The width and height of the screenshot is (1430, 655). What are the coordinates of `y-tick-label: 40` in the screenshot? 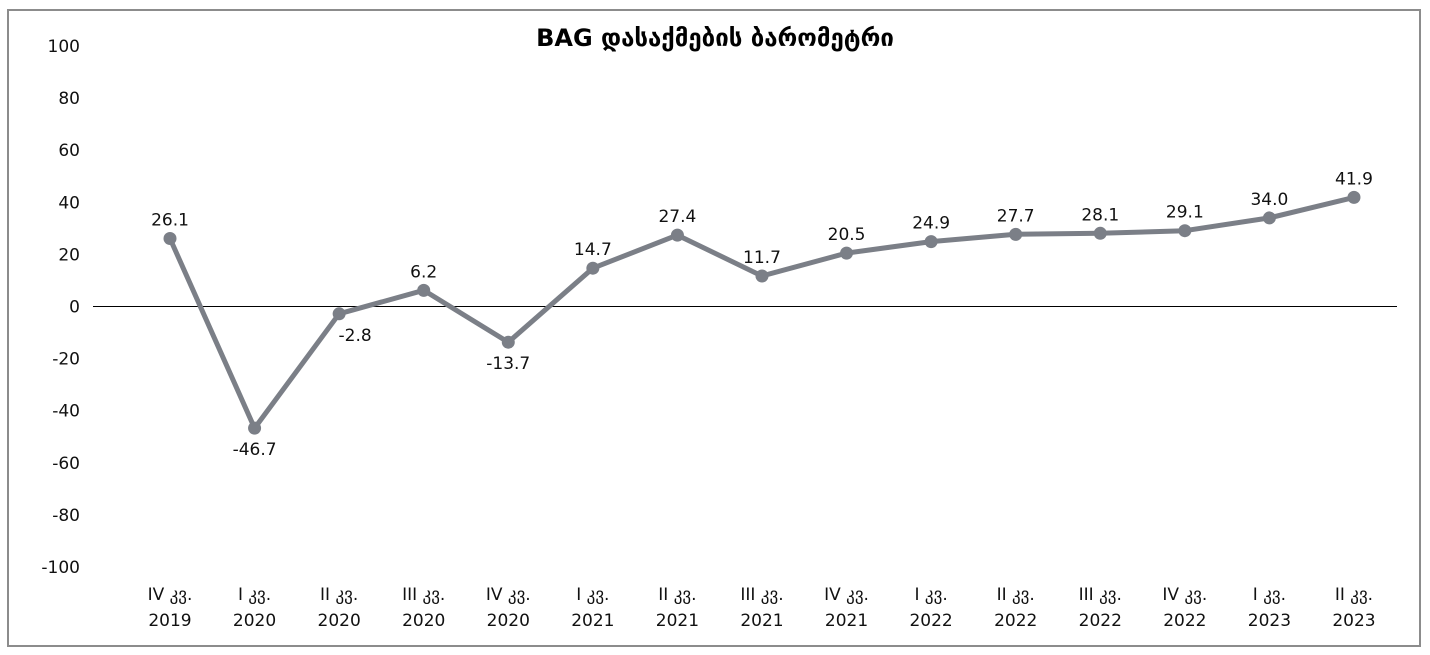 It's located at (69, 203).